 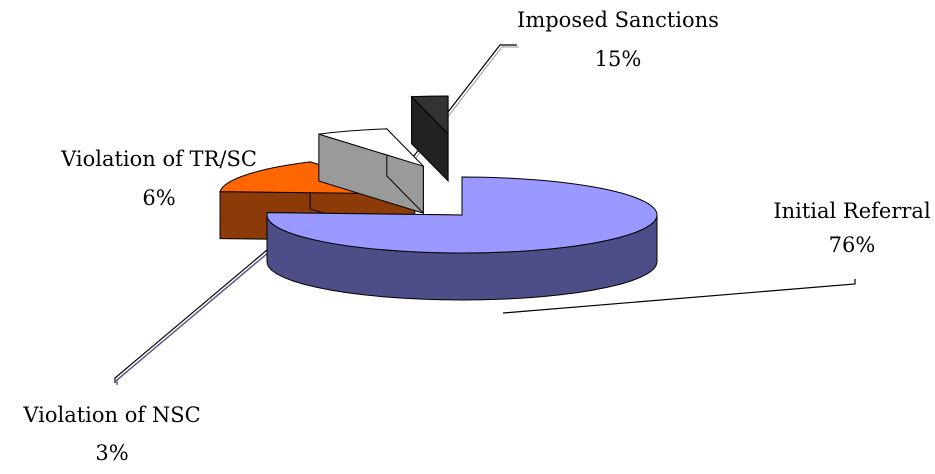 I want to click on slice-label-imposed-sanctions: Imposed Sanctions, so click(x=618, y=20).